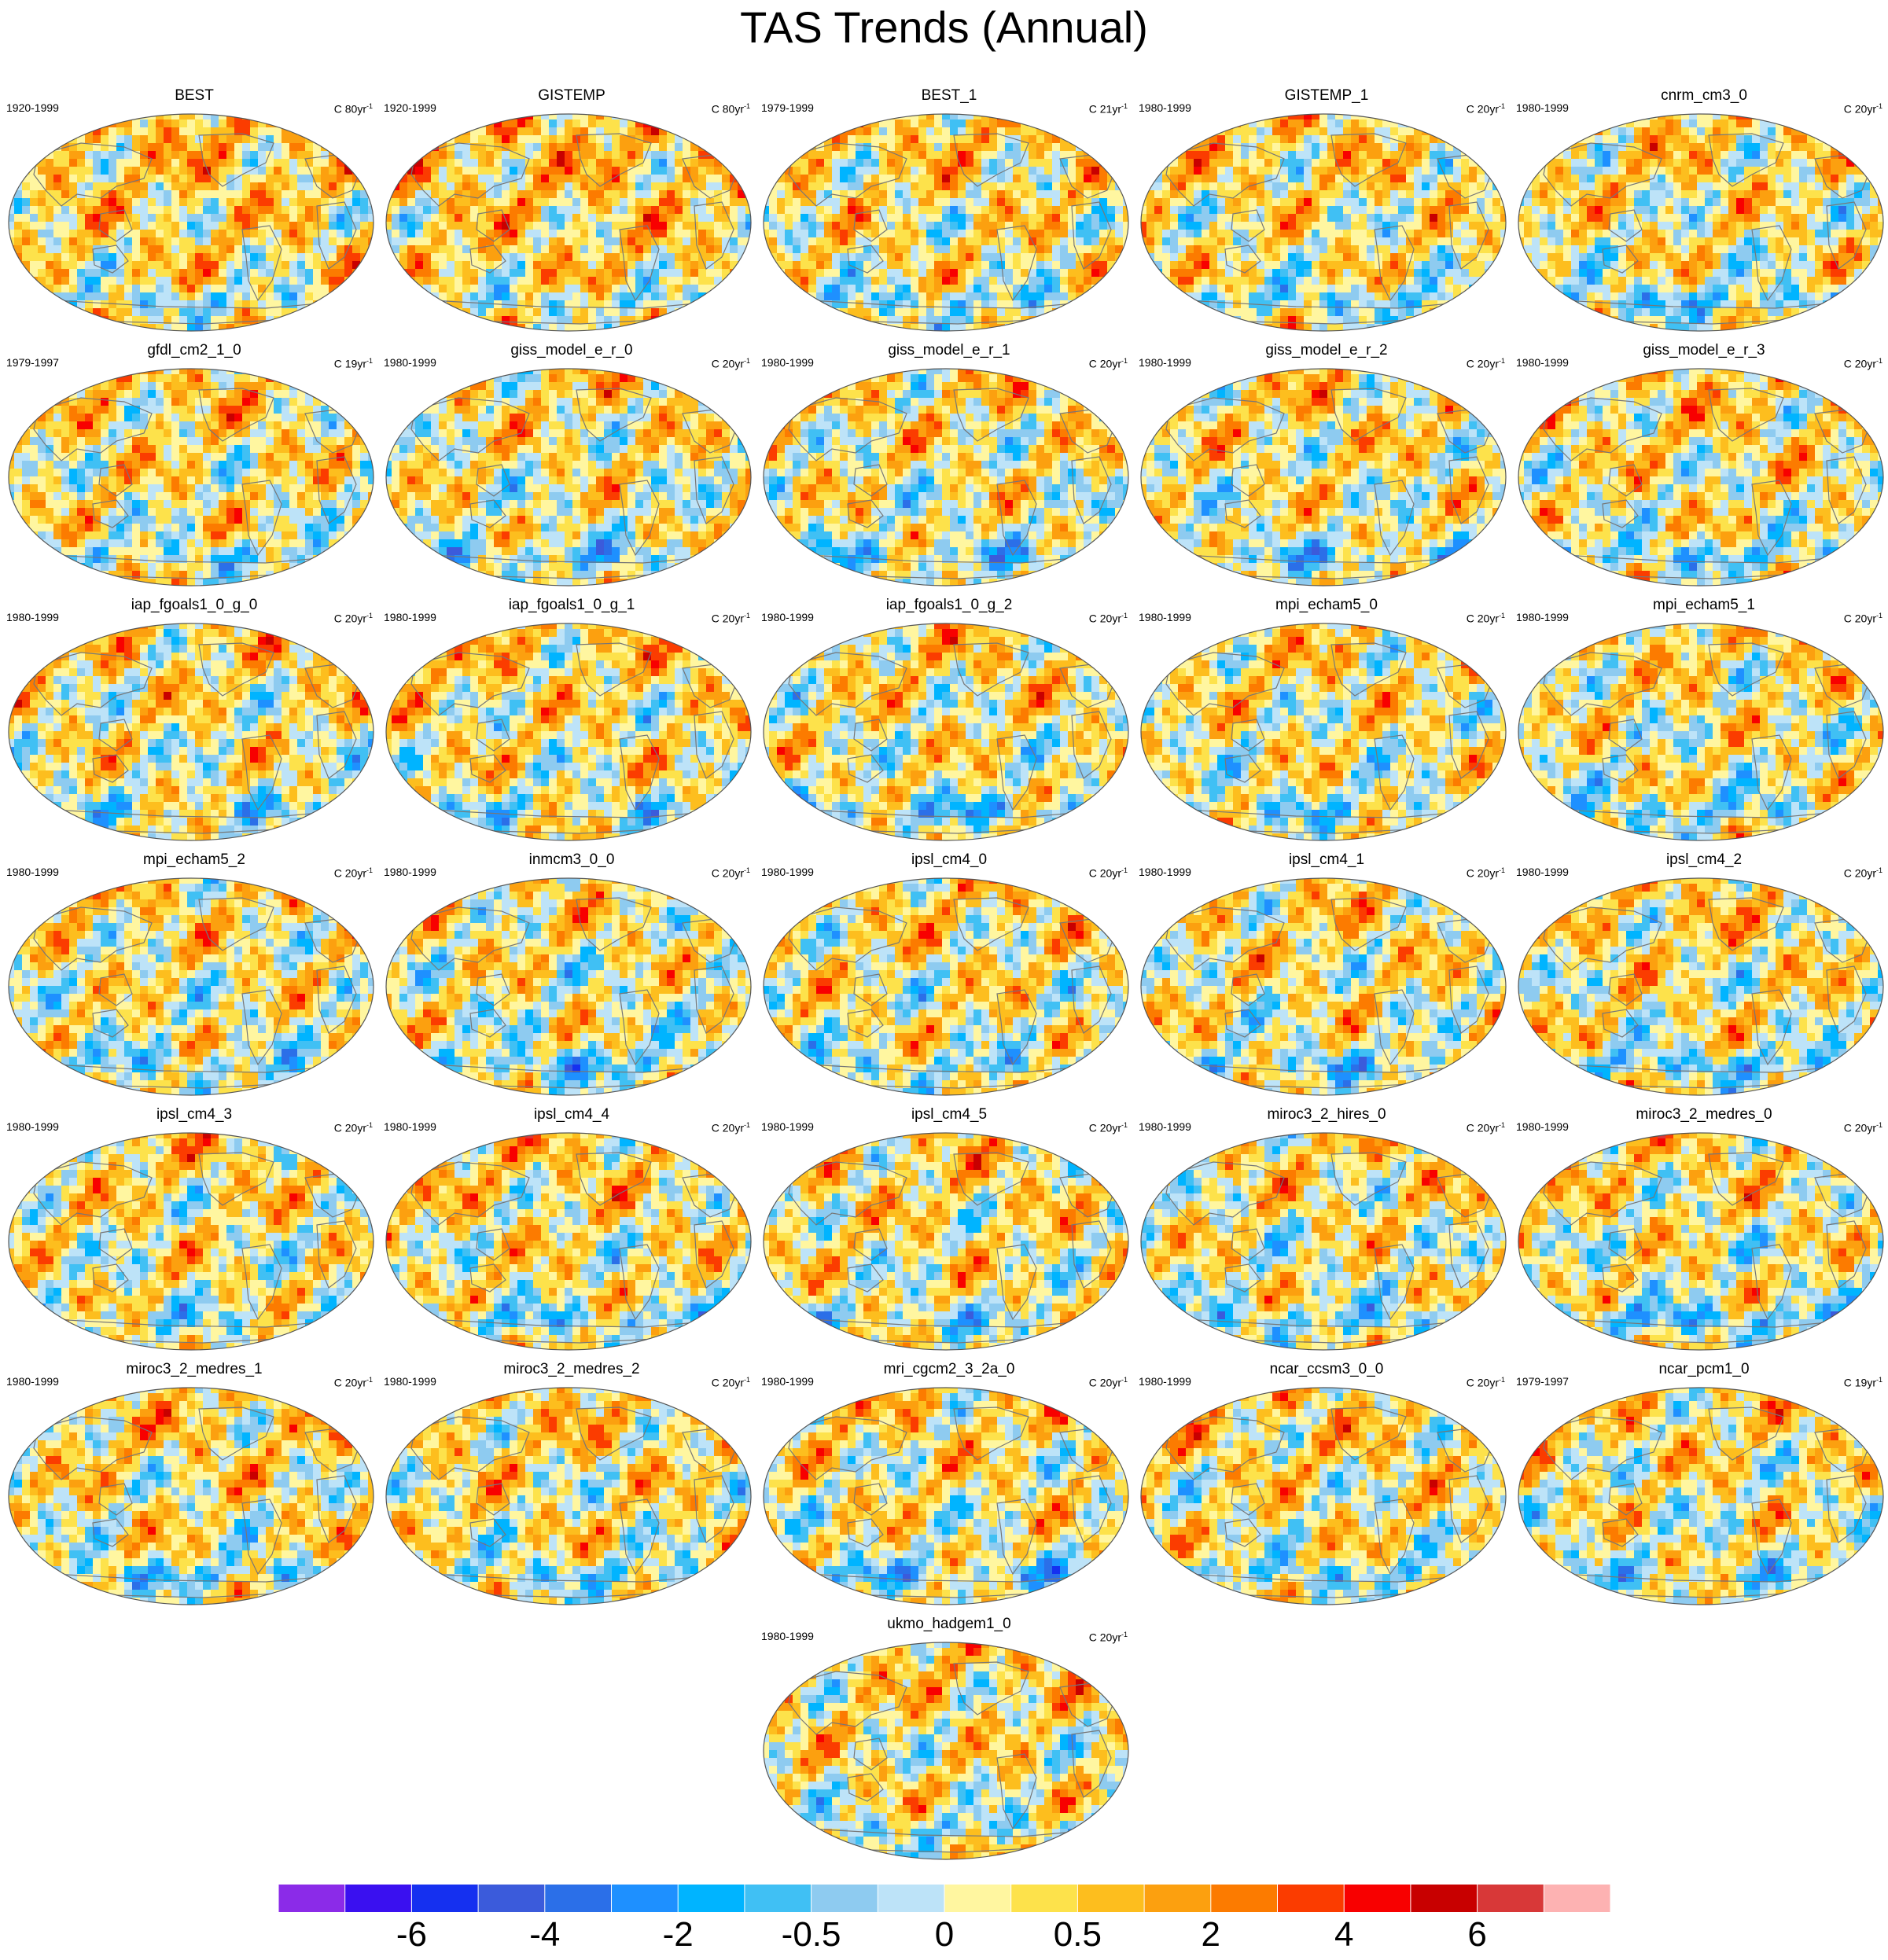 Image resolution: width=1888 pixels, height=1960 pixels. Describe the element at coordinates (728, 109) in the screenshot. I see `panel-units-text: C 80yr` at that location.